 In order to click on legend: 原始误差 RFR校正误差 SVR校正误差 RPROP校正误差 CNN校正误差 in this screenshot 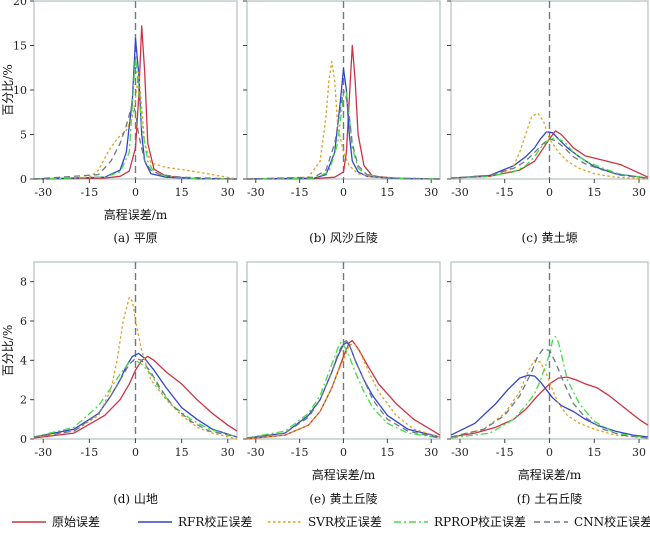, I will do `click(331, 521)`.